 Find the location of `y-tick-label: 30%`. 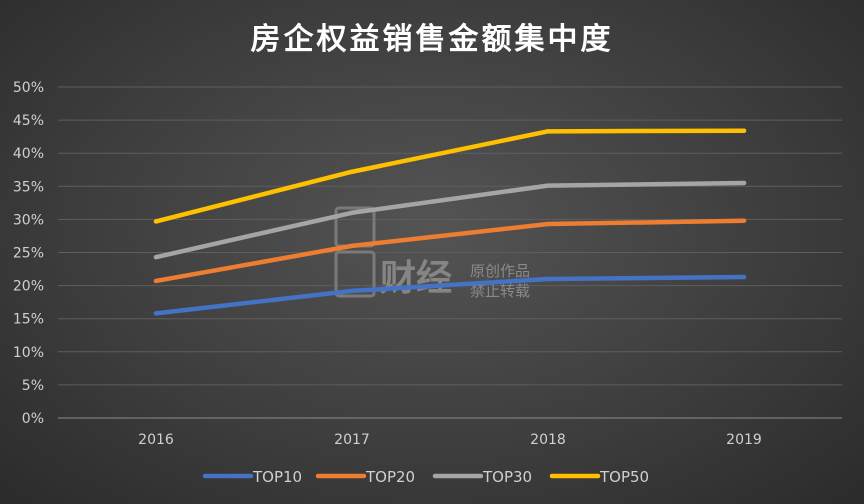

y-tick-label: 30% is located at coordinates (28, 220).